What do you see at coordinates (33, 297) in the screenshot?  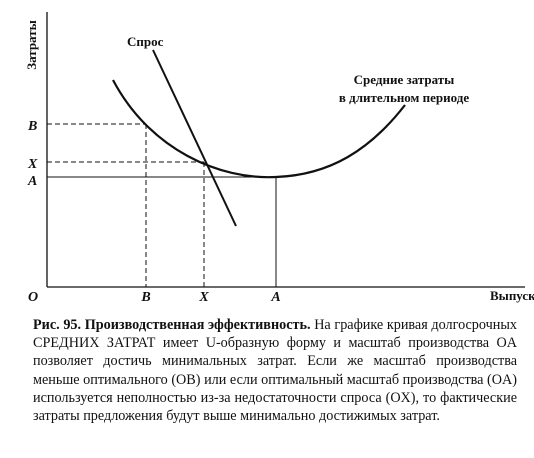 I see `origin-label: O` at bounding box center [33, 297].